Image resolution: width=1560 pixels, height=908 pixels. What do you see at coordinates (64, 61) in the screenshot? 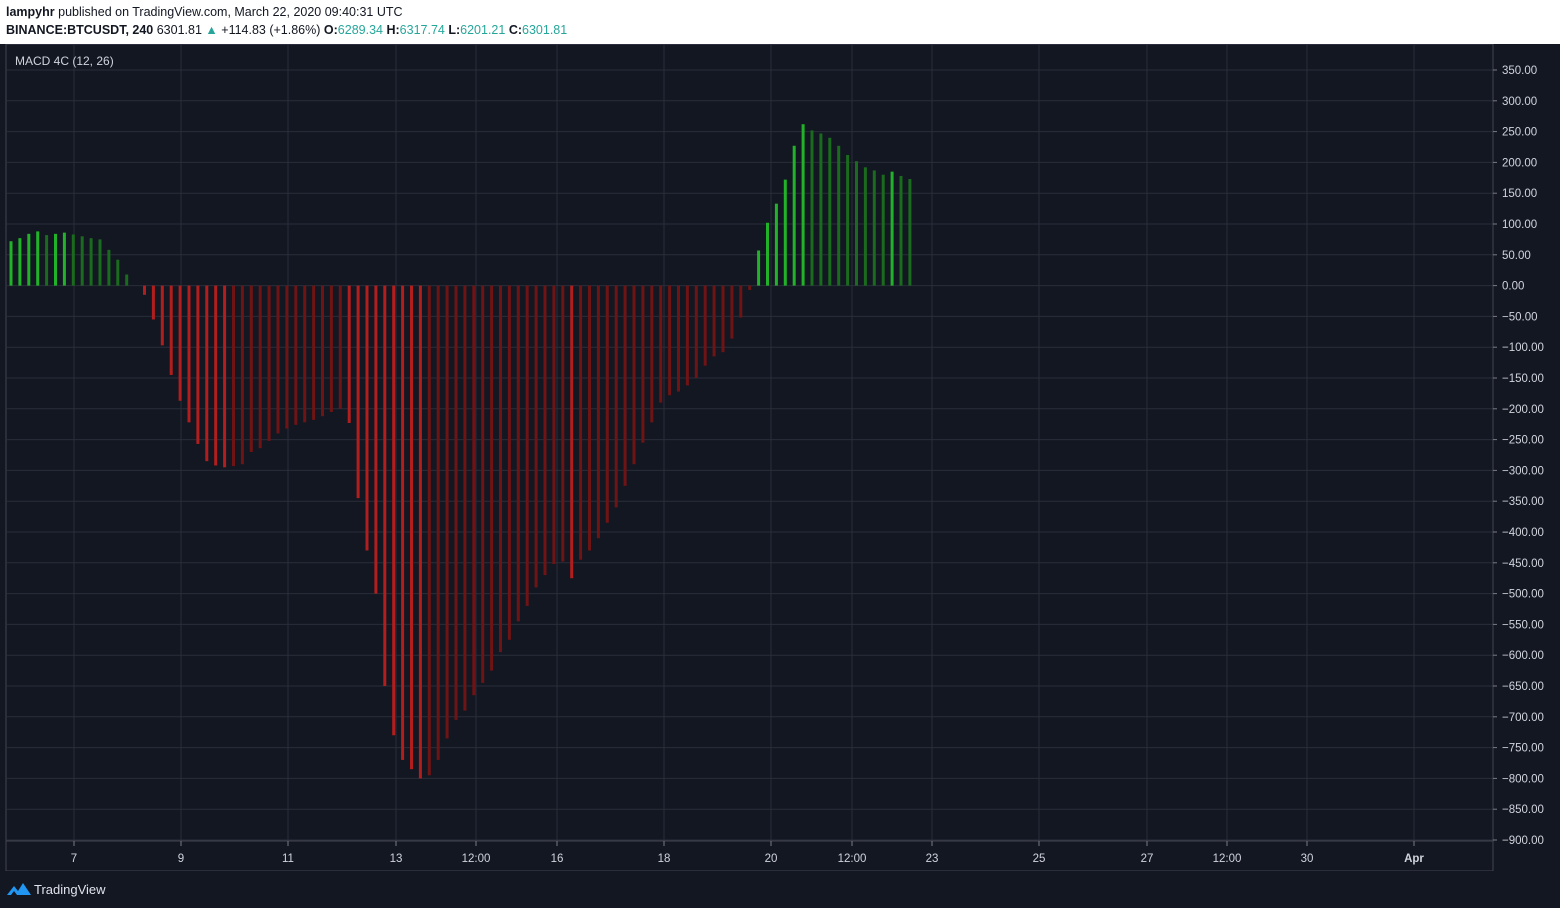
I see `indicator-legend: MACD 4C (12, 26)` at bounding box center [64, 61].